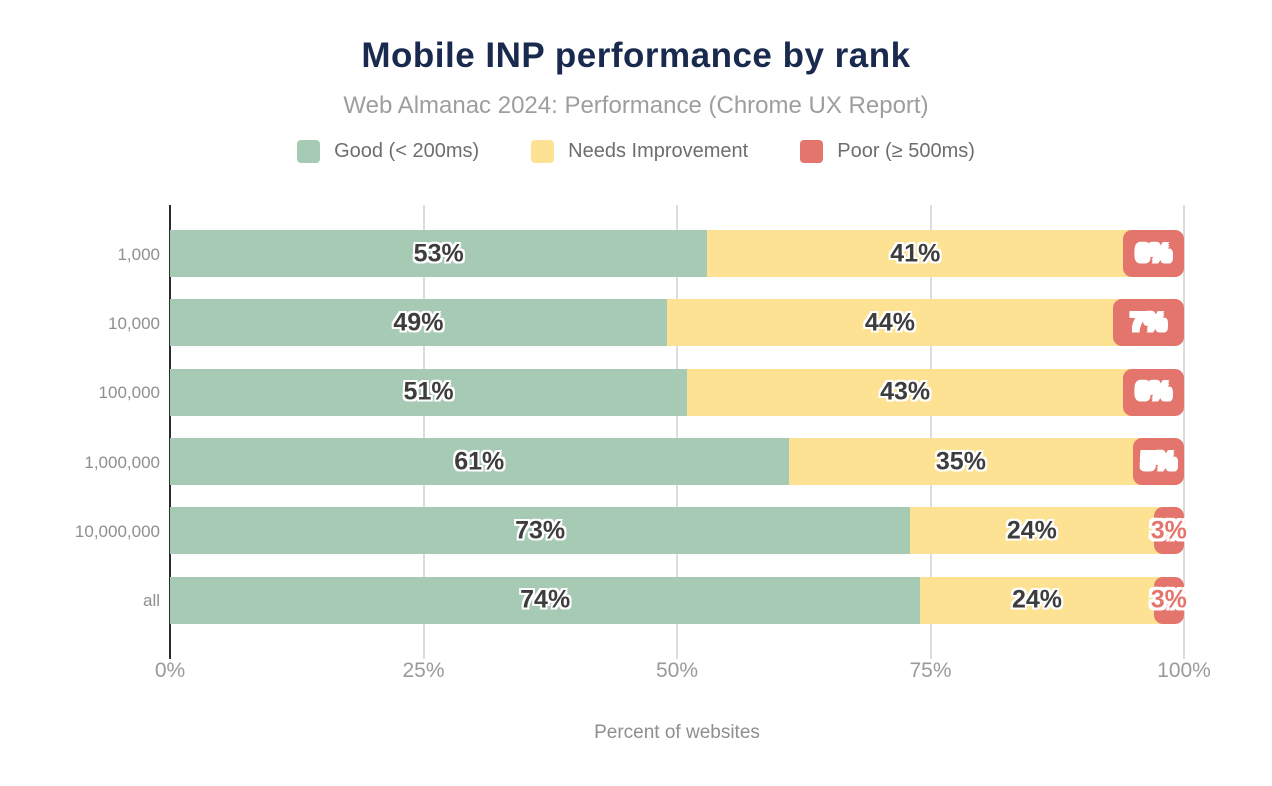 Image resolution: width=1272 pixels, height=786 pixels. I want to click on bar-value-label-needs-improvement: 43%, so click(905, 391).